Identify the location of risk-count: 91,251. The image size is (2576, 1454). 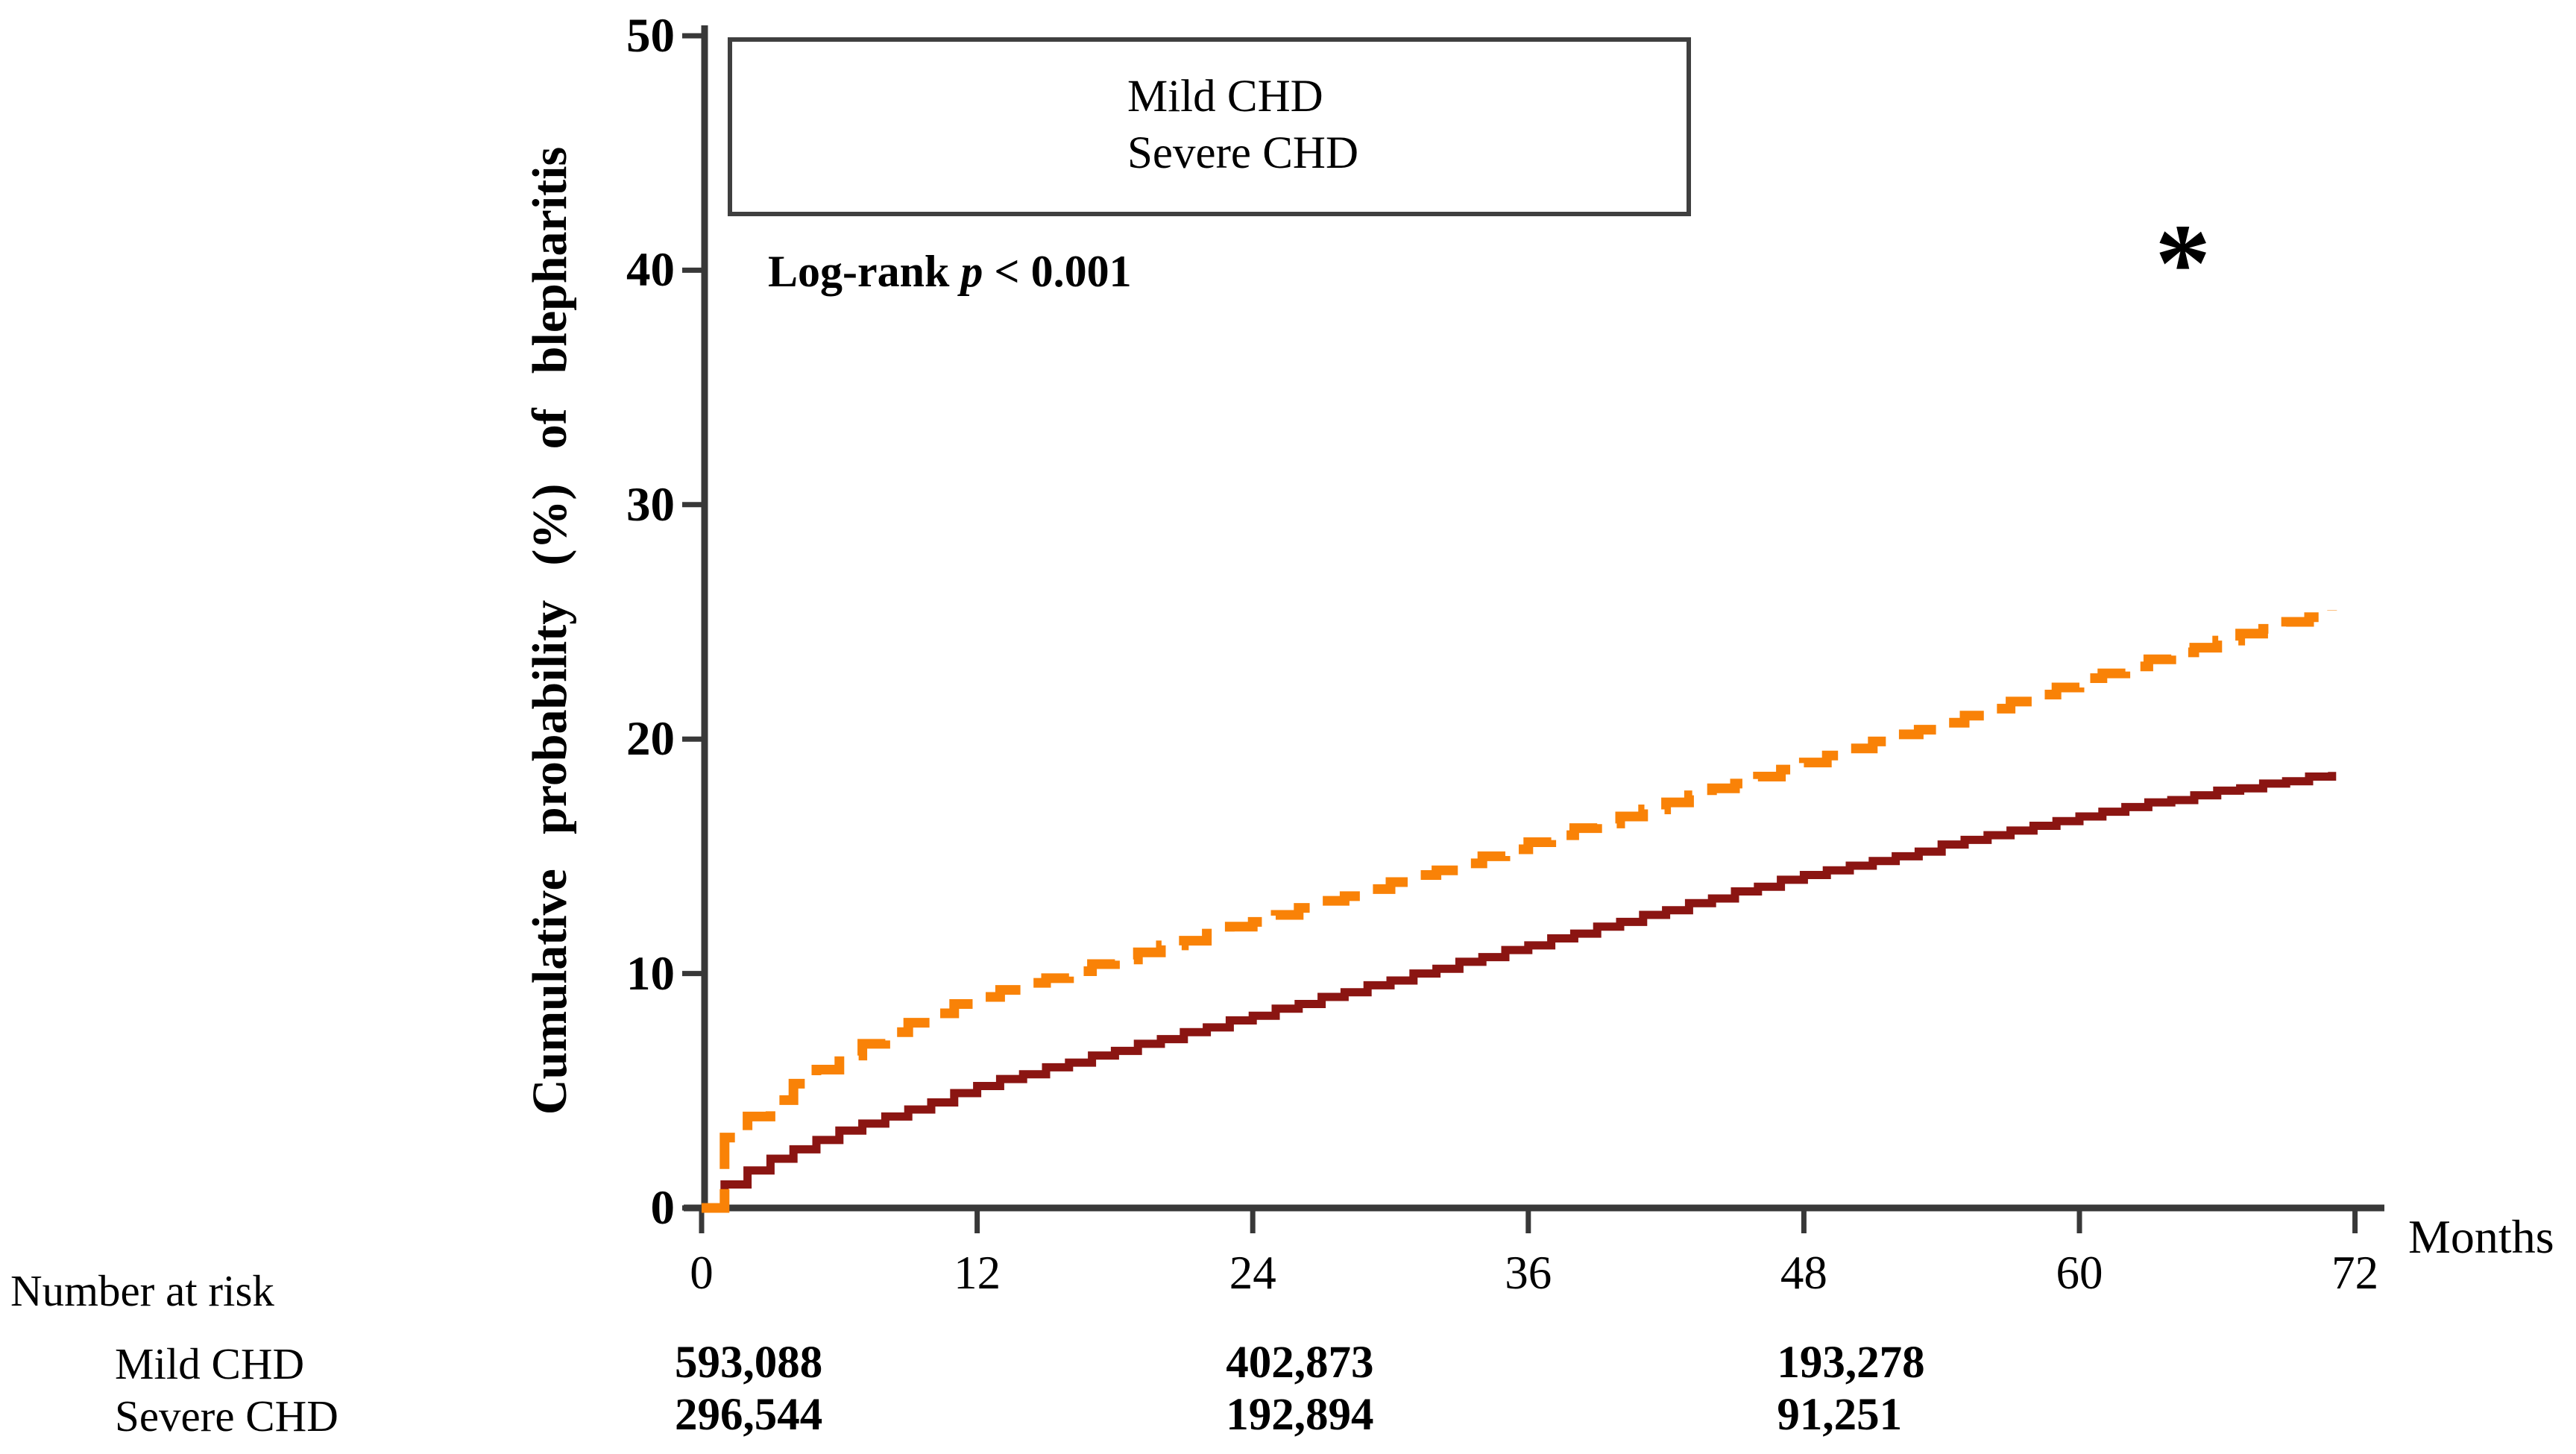
(1840, 1415).